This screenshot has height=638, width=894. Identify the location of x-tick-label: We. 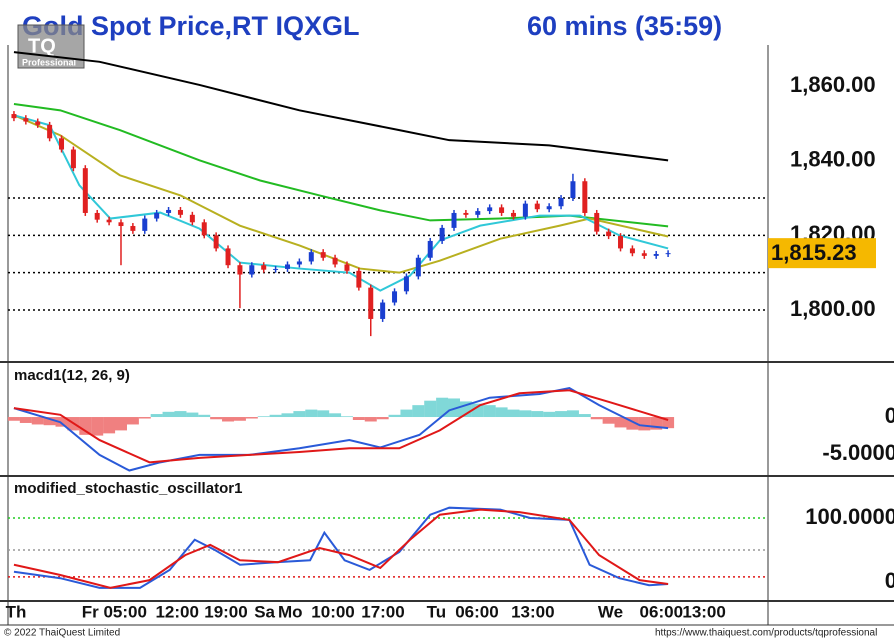
(610, 611).